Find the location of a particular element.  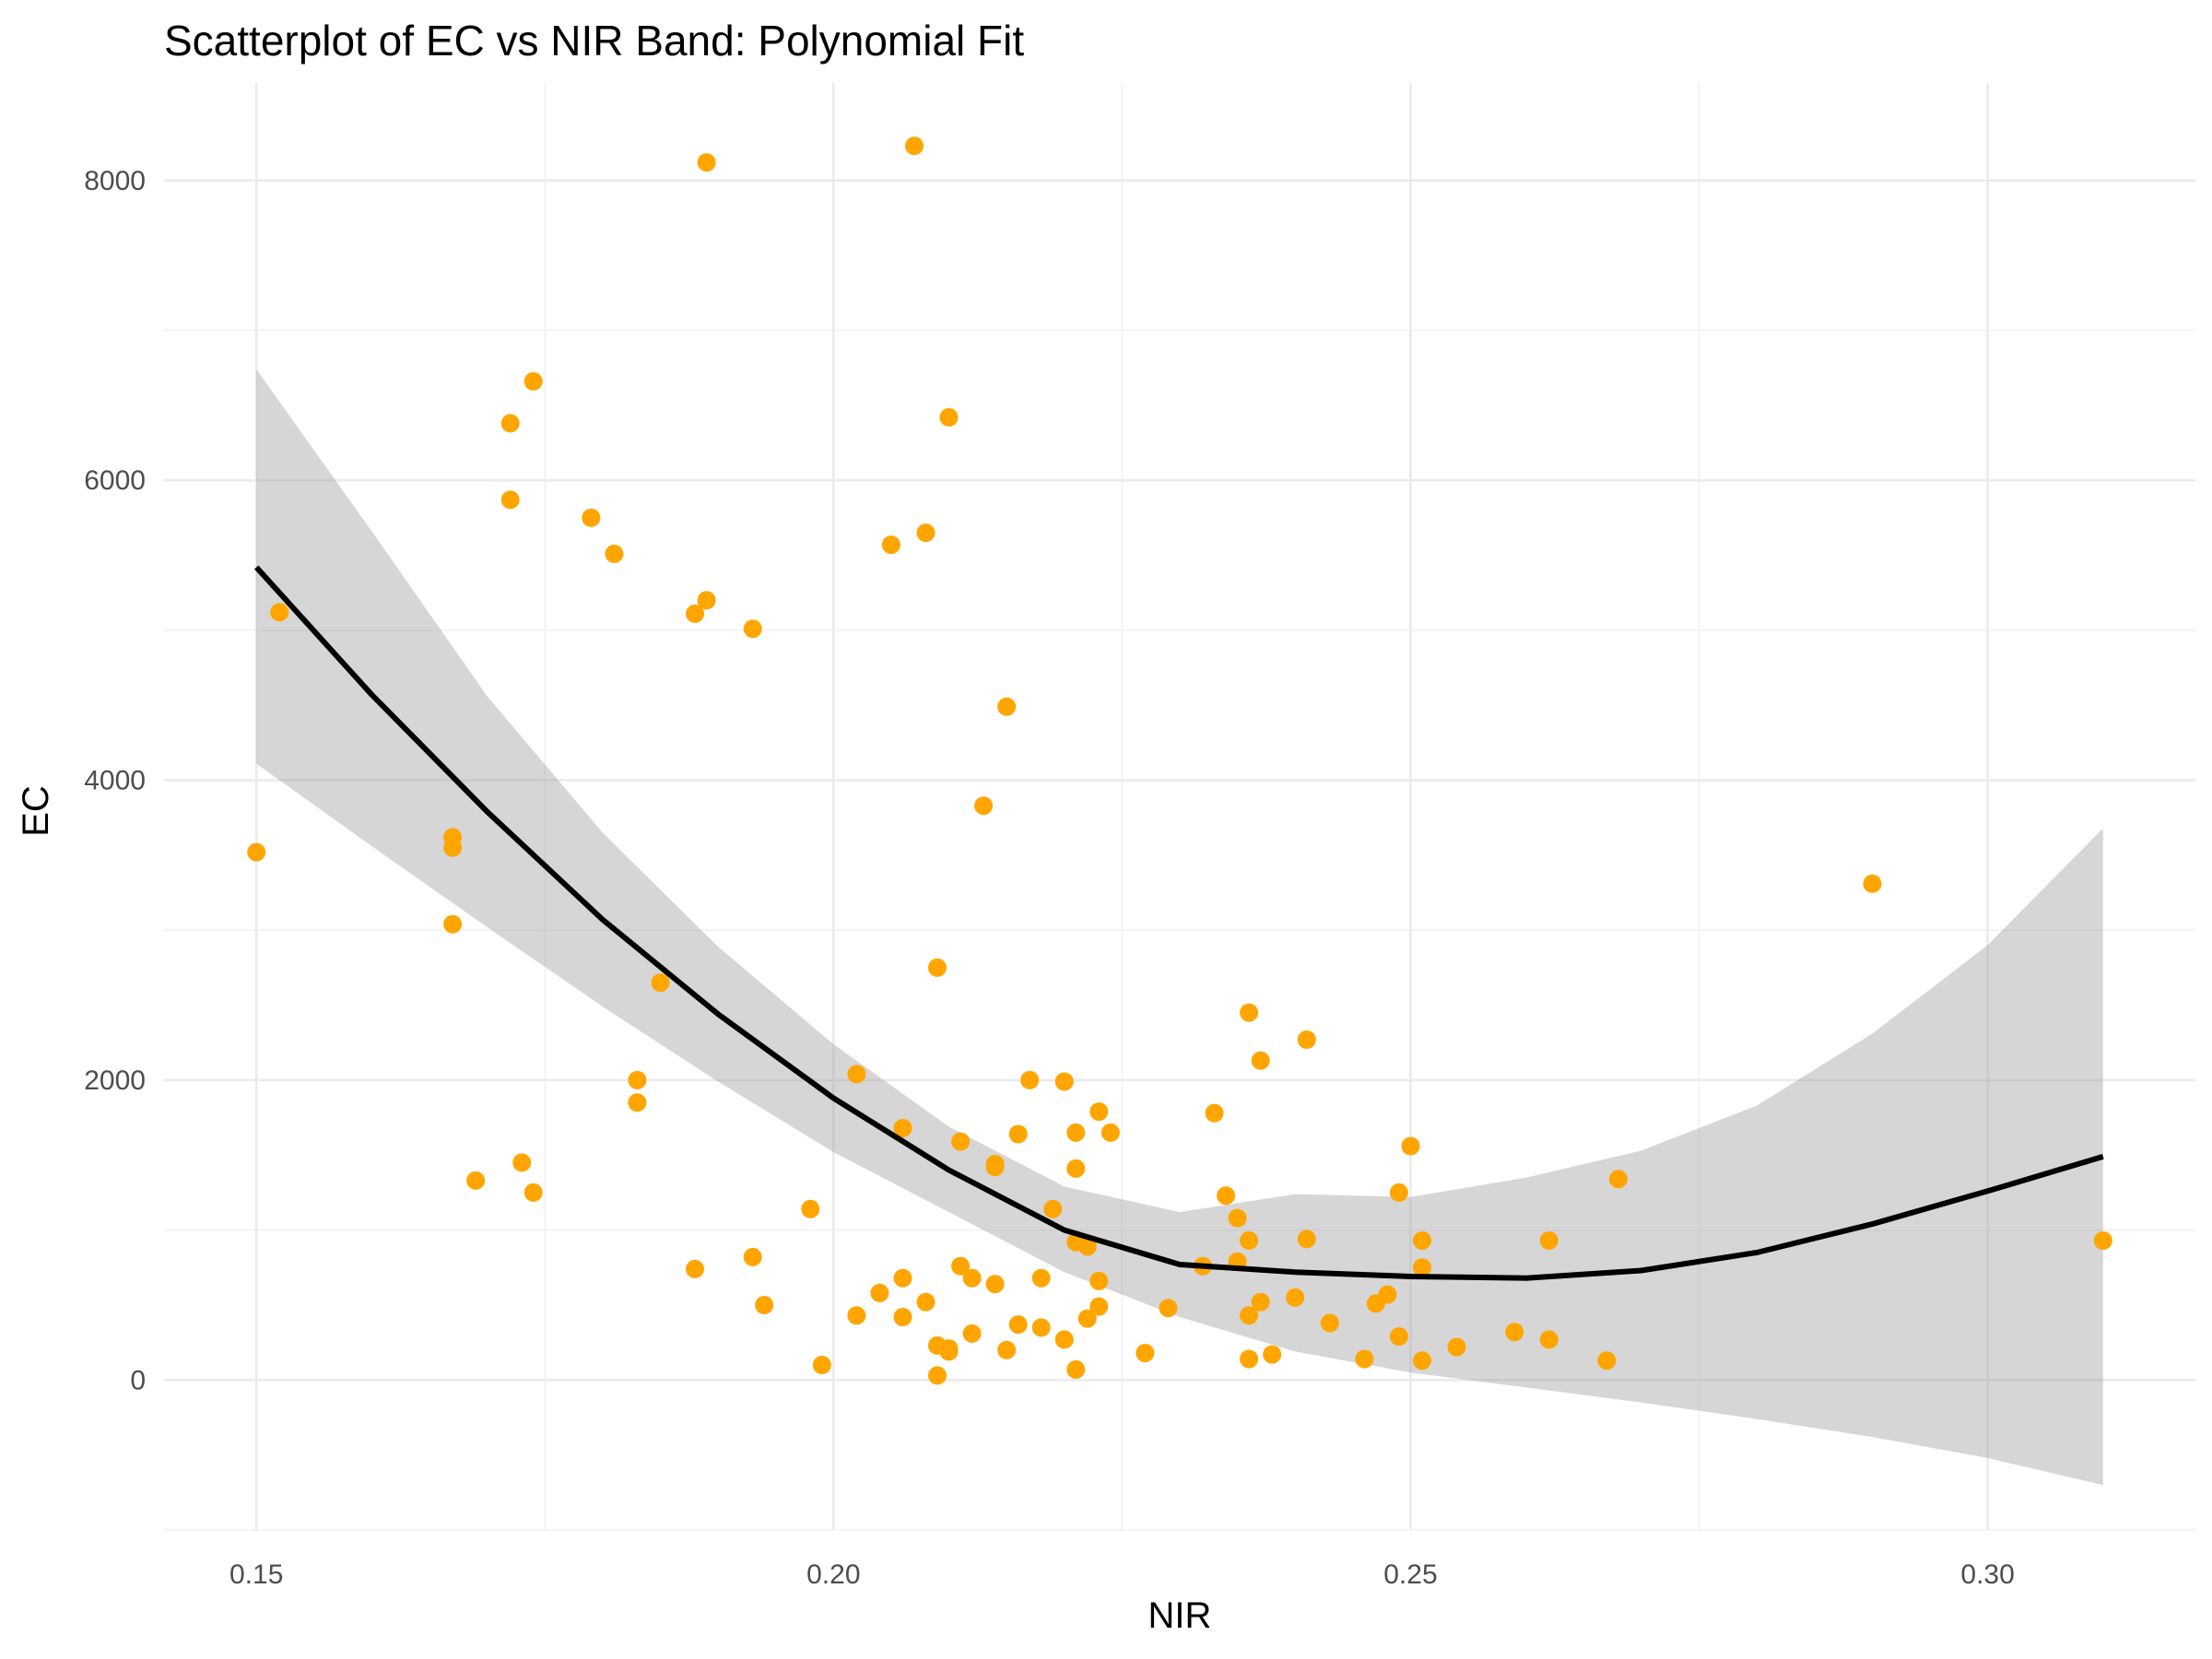

y-tick-label: 0 is located at coordinates (138, 1380).